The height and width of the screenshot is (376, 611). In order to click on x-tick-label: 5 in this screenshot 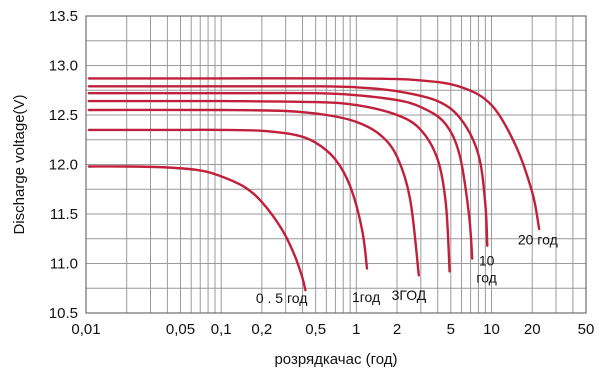, I will do `click(451, 329)`.